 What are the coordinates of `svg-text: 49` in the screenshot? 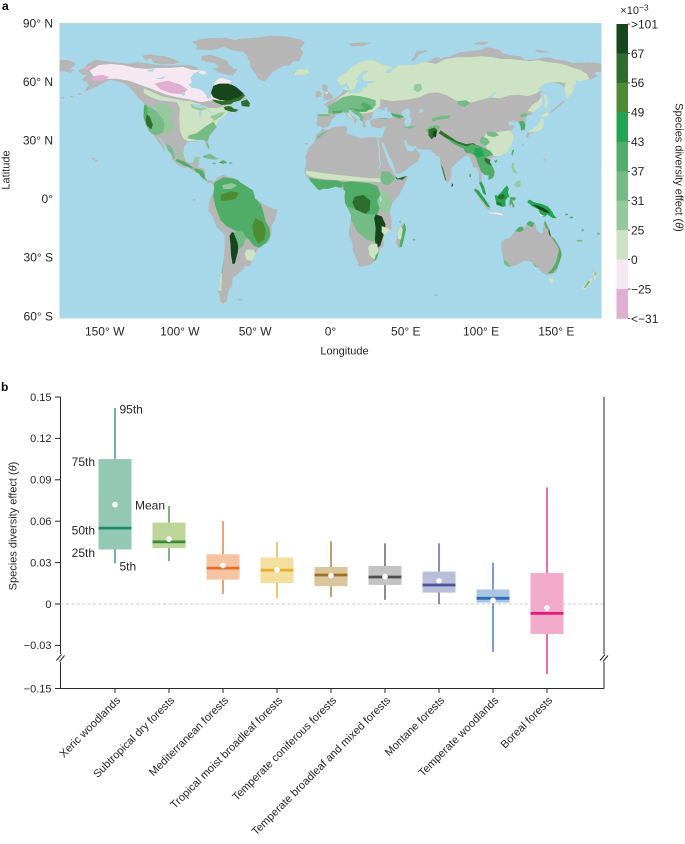 It's located at (638, 113).